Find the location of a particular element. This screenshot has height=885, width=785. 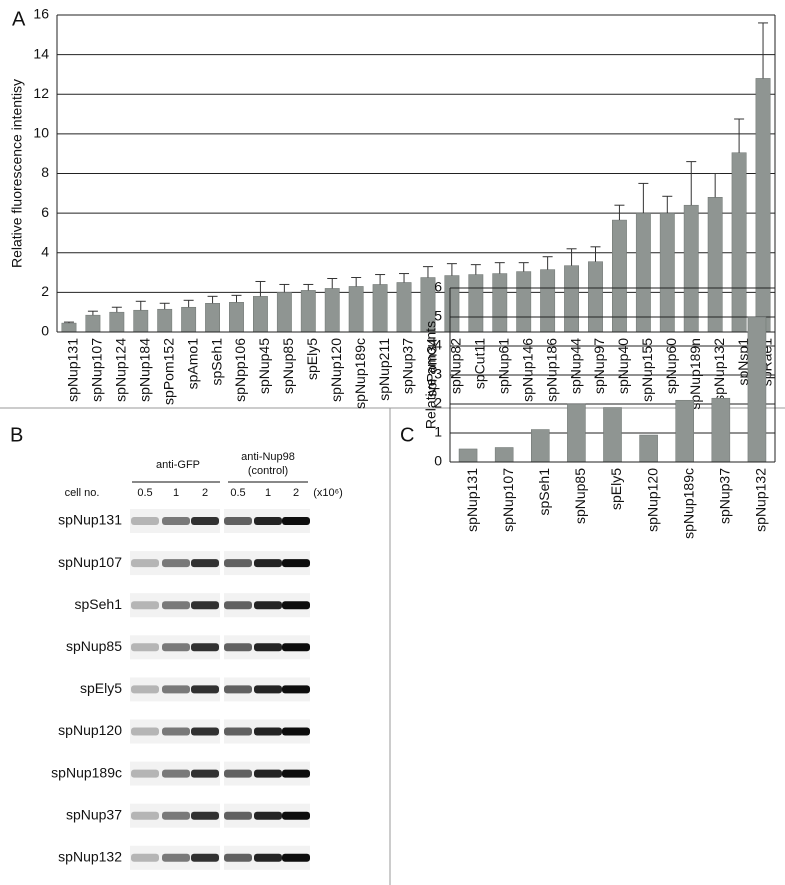

unit-label: (x10⁶) is located at coordinates (328, 493).